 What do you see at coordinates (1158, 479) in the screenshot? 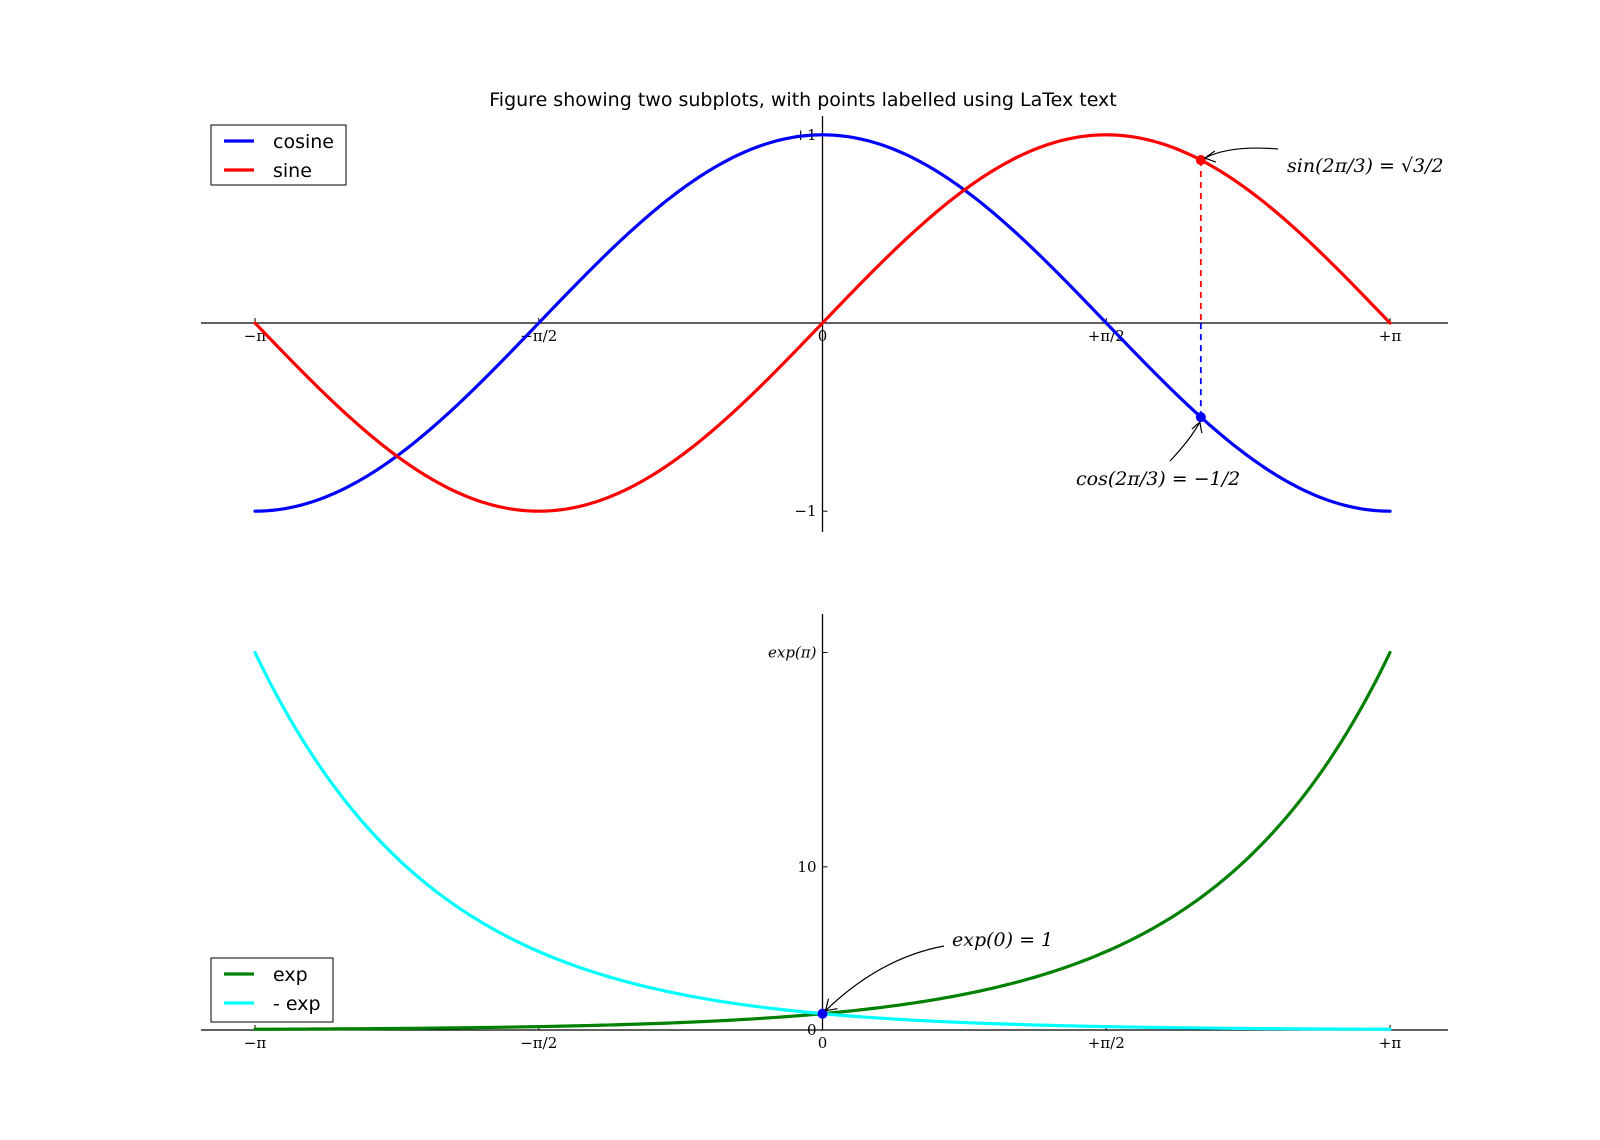
I see `cosine-annotation-label: cos(2π/3) = −1/2` at bounding box center [1158, 479].